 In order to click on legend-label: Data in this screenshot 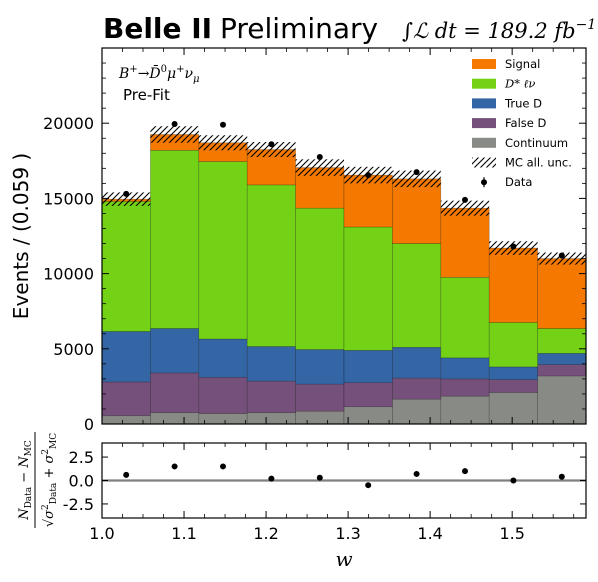, I will do `click(518, 182)`.